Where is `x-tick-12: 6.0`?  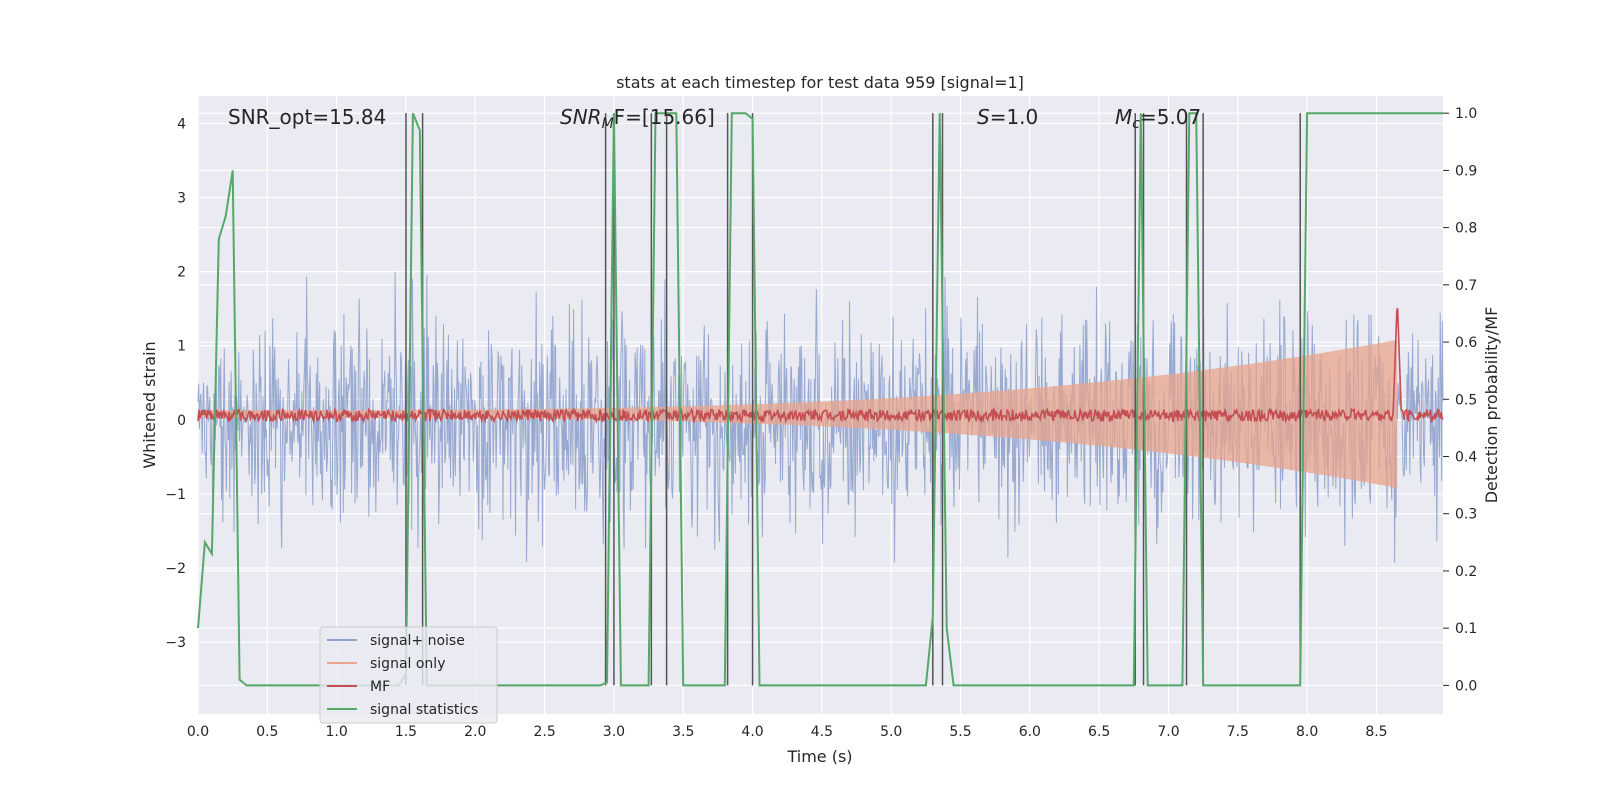 x-tick-12: 6.0 is located at coordinates (1030, 732).